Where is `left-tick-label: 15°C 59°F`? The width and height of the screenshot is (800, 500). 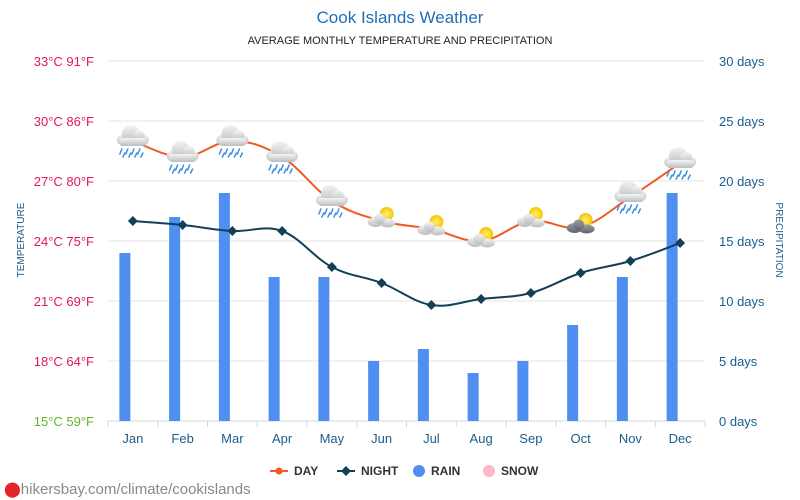
left-tick-label: 15°C 59°F is located at coordinates (64, 421).